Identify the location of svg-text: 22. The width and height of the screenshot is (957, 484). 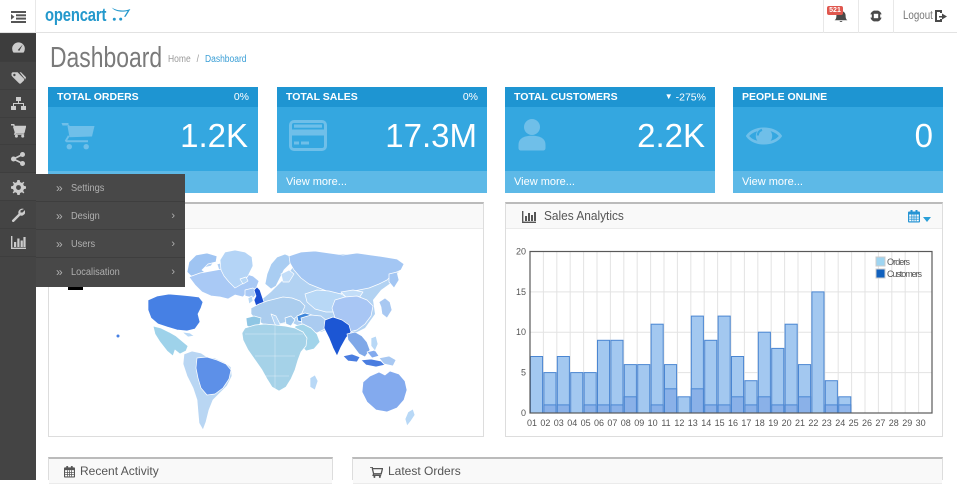
(813, 423).